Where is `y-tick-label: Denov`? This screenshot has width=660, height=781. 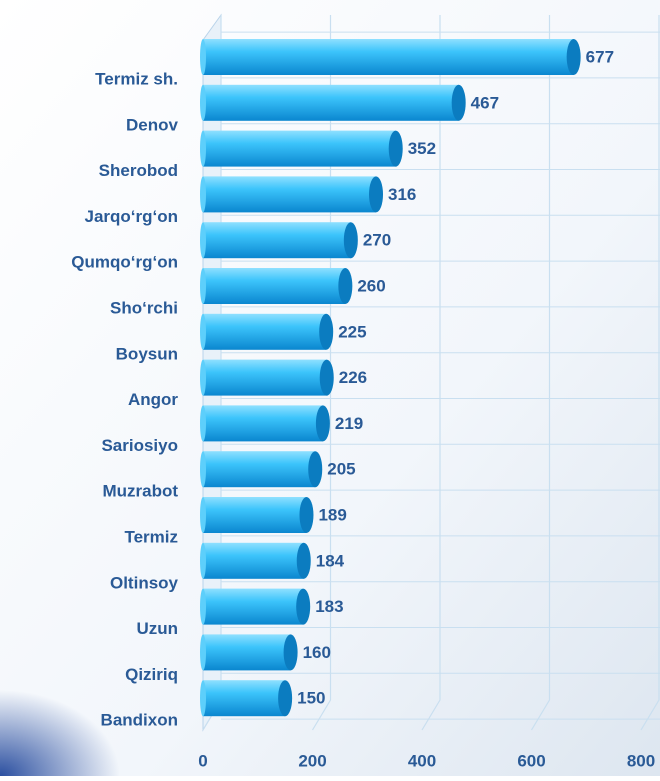 y-tick-label: Denov is located at coordinates (152, 124).